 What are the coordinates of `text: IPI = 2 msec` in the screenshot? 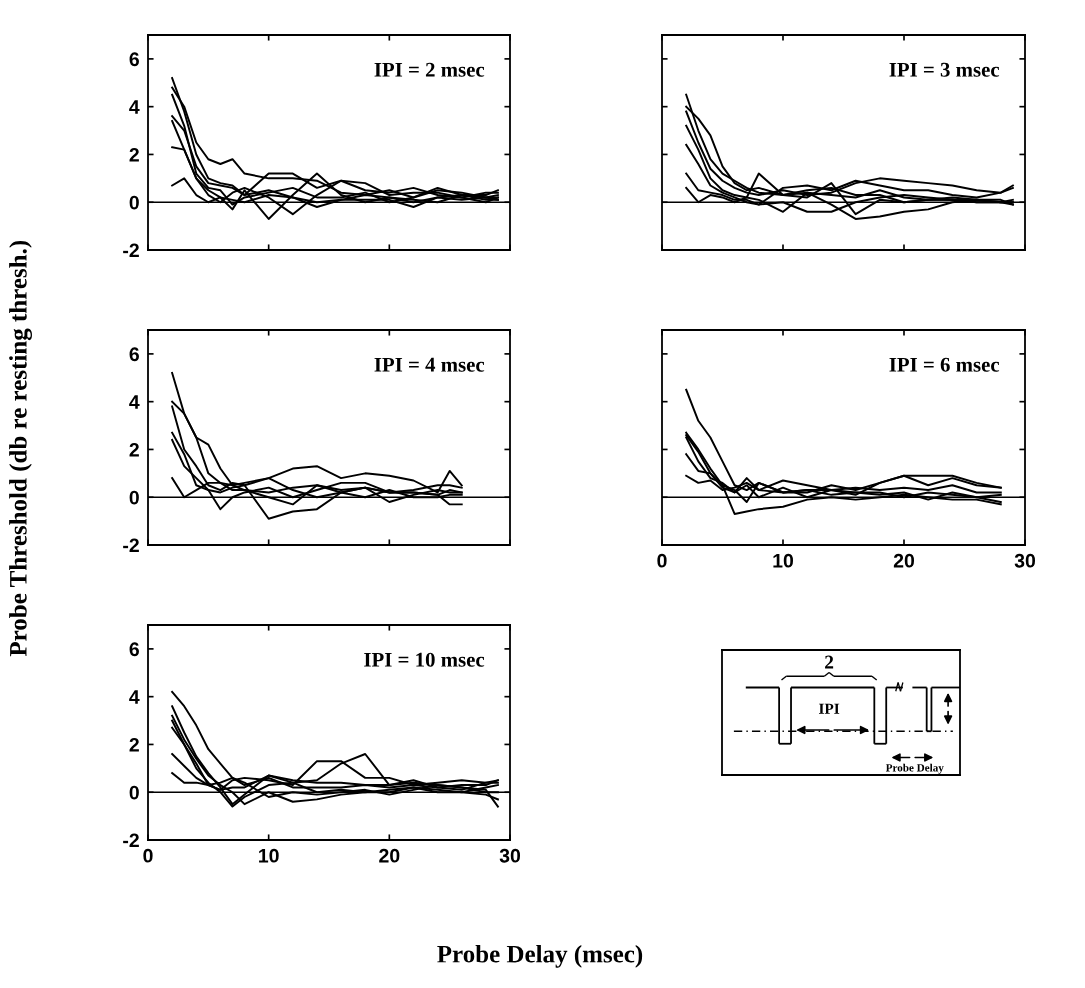 It's located at (429, 69).